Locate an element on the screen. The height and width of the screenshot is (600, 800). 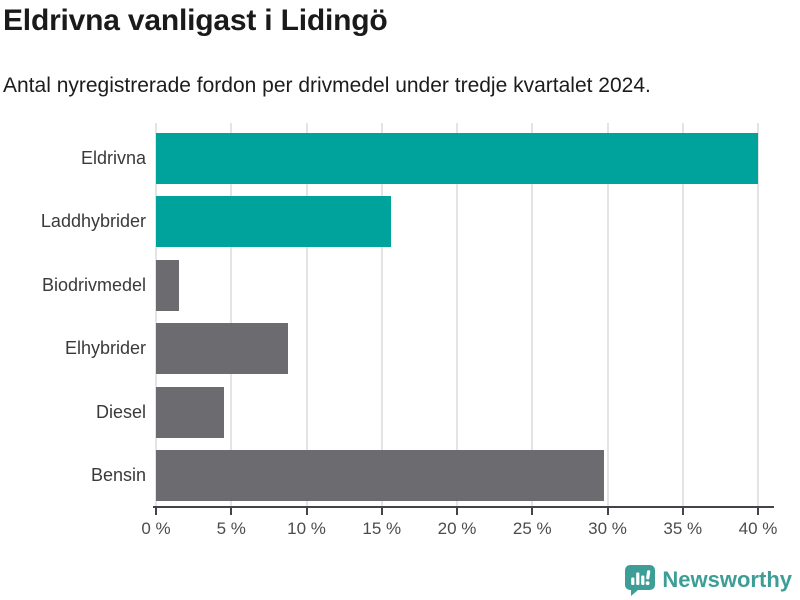
bar-diesel is located at coordinates (190, 412).